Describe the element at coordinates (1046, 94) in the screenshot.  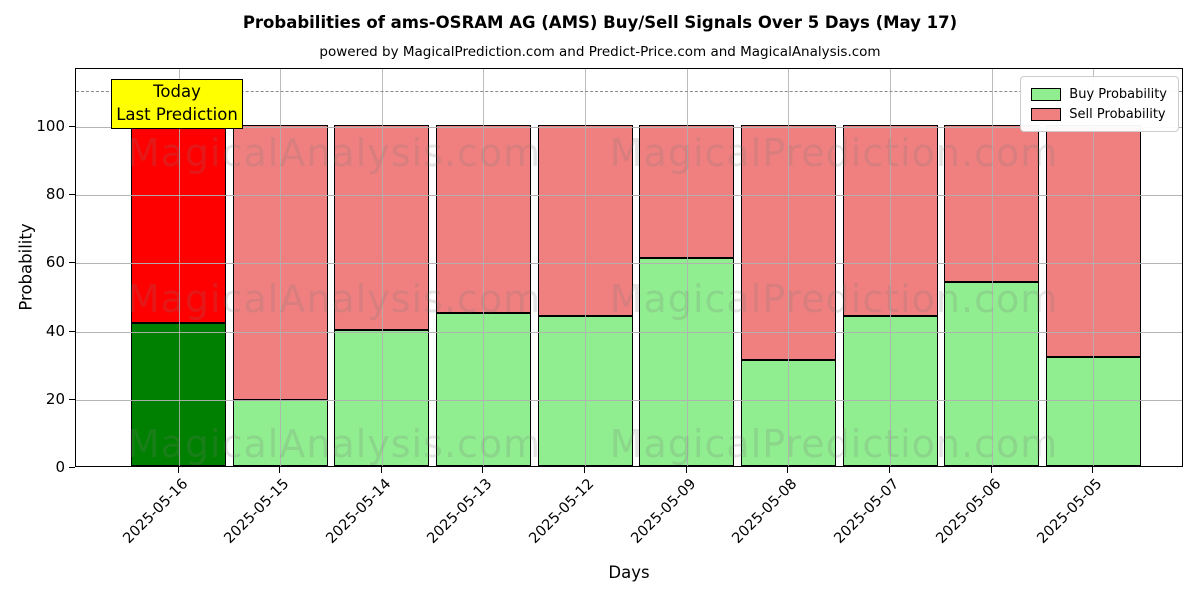
I see `buy-swatch` at that location.